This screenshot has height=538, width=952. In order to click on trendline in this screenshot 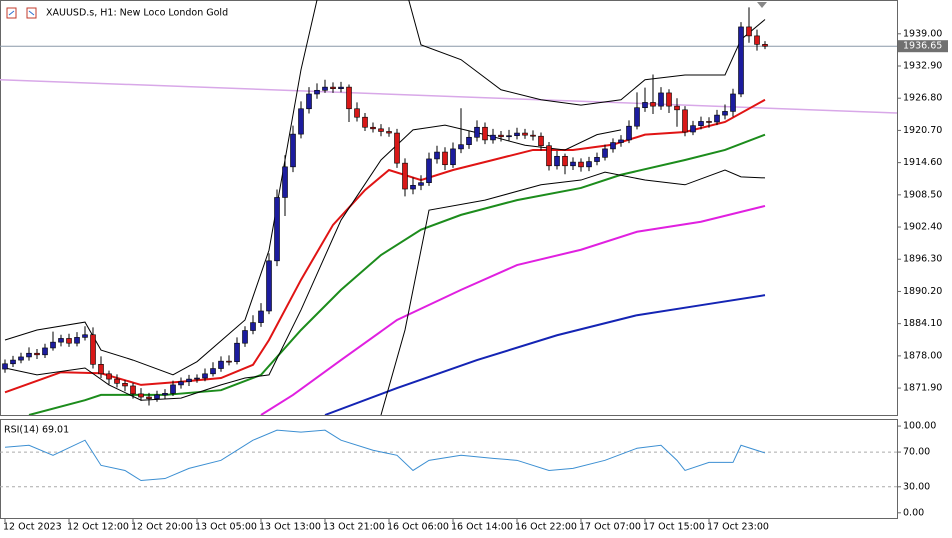, I will do `click(448, 96)`.